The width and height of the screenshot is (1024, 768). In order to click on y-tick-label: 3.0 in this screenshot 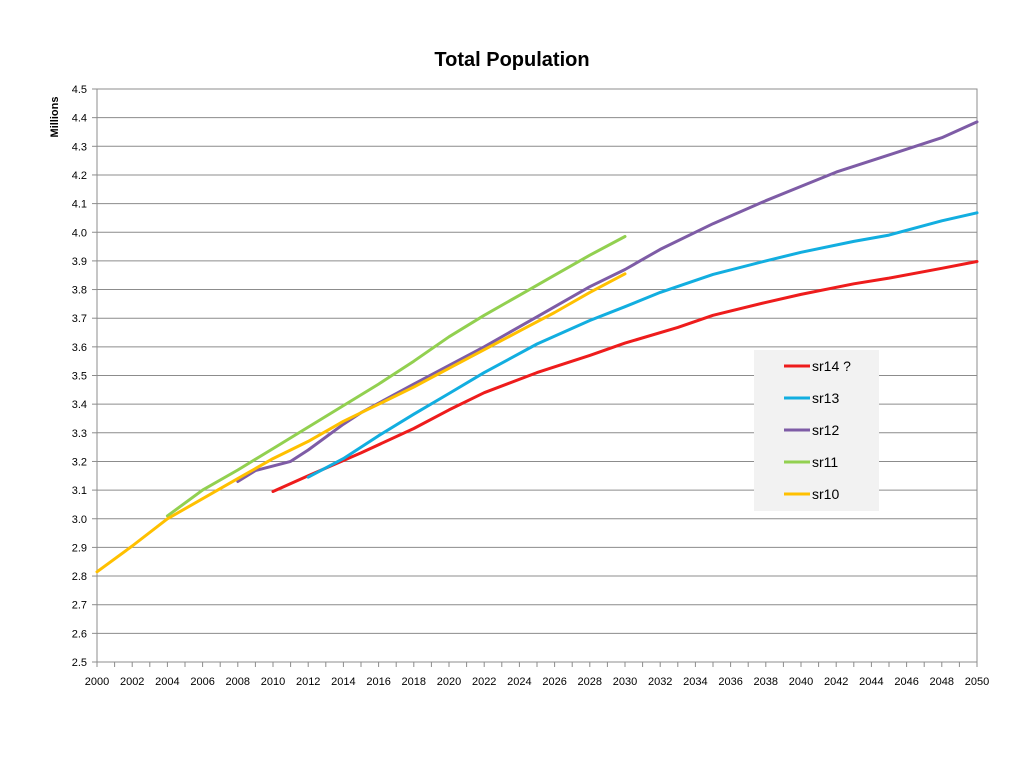, I will do `click(79, 520)`.